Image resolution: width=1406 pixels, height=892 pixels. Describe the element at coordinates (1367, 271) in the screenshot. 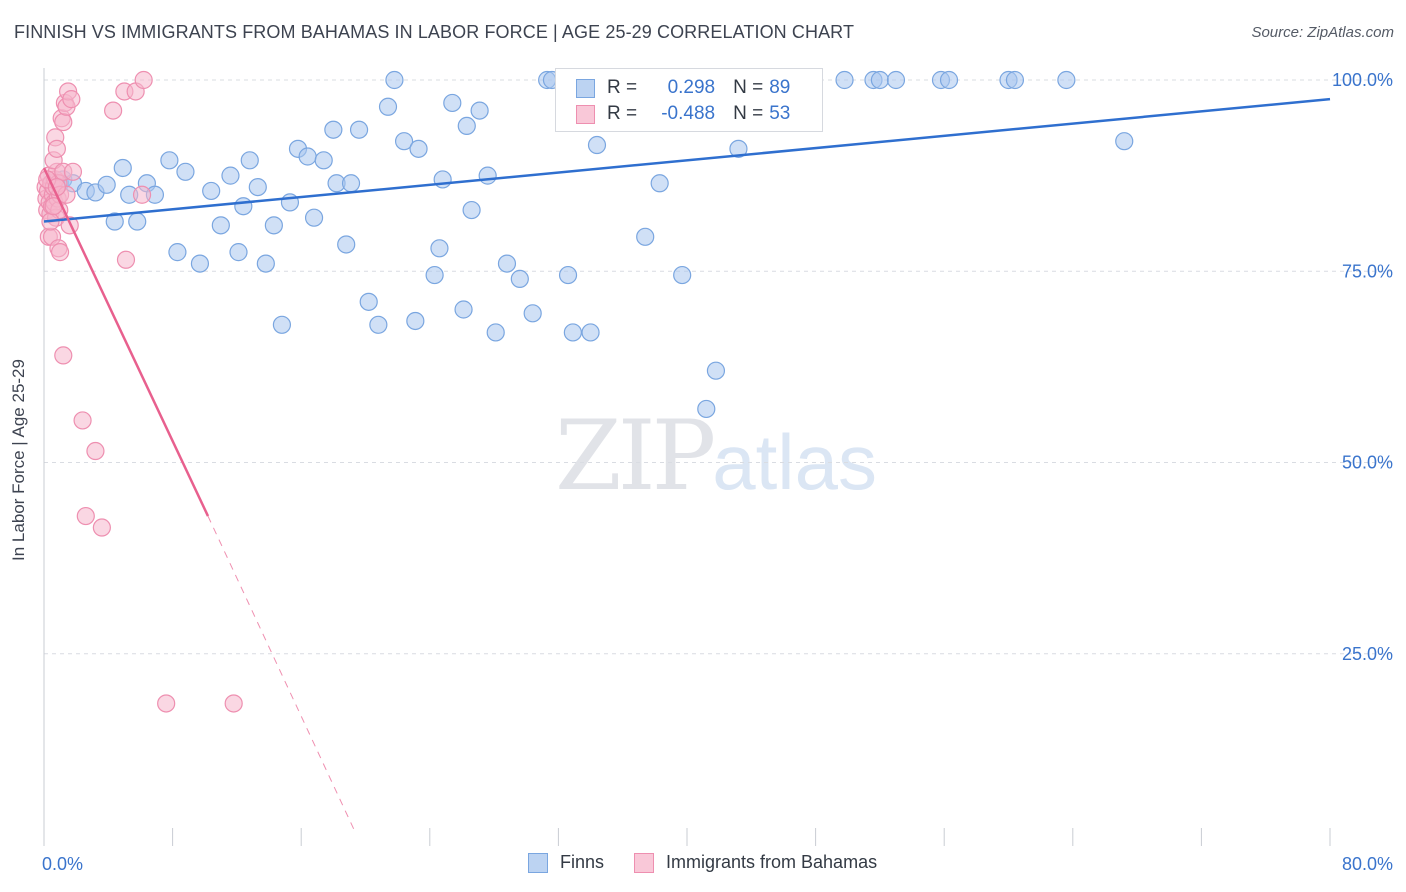

I see `y-tick-label-75: 75.0%` at that location.